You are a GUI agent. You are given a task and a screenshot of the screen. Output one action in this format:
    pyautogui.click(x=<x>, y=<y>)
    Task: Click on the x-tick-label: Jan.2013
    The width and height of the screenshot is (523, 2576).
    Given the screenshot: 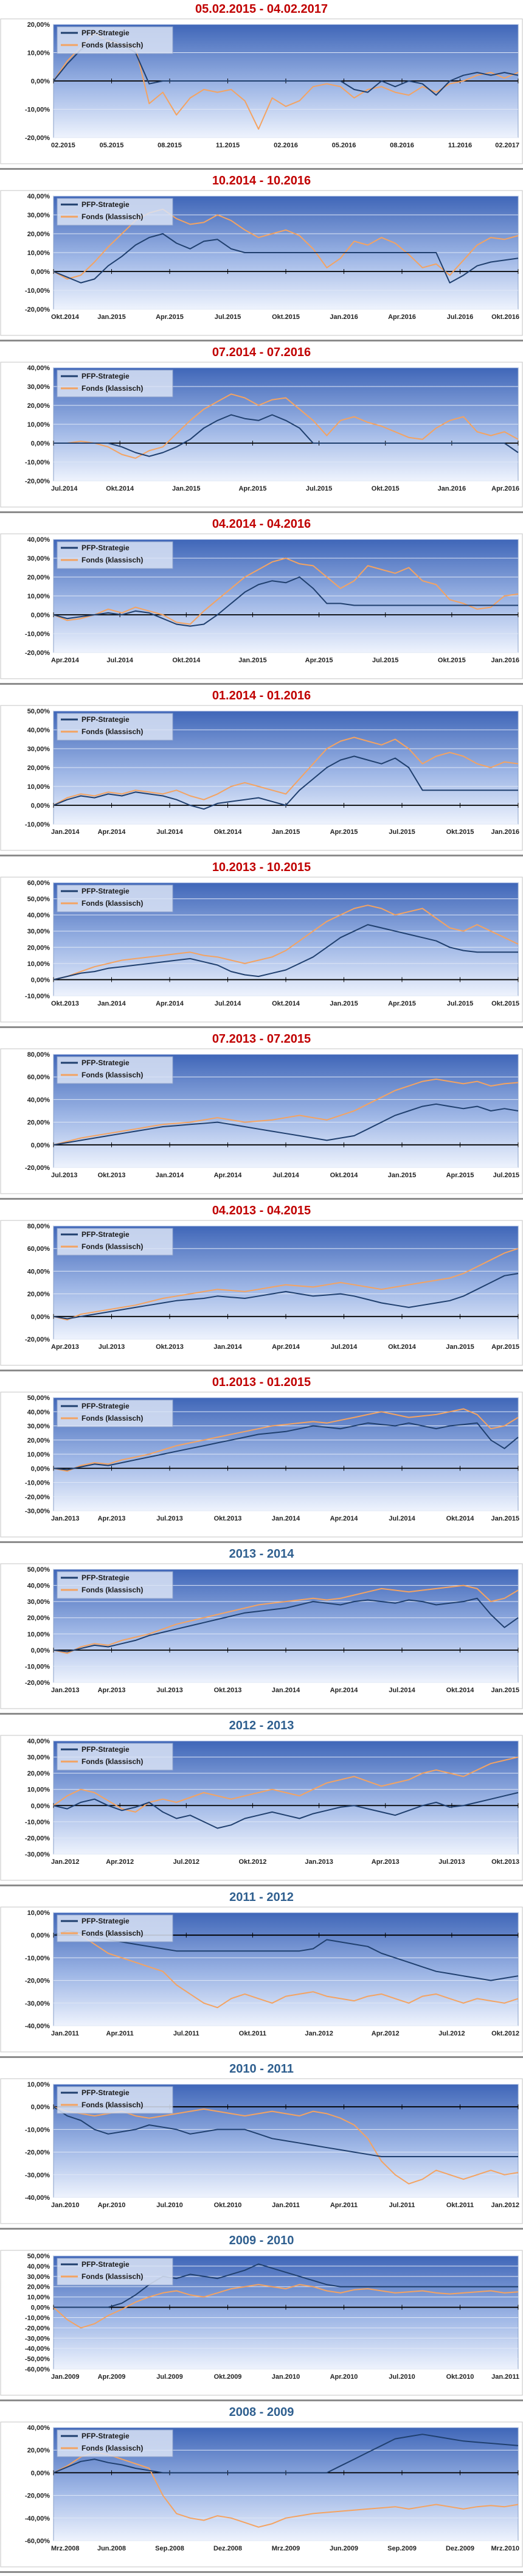 What is the action you would take?
    pyautogui.click(x=65, y=1690)
    